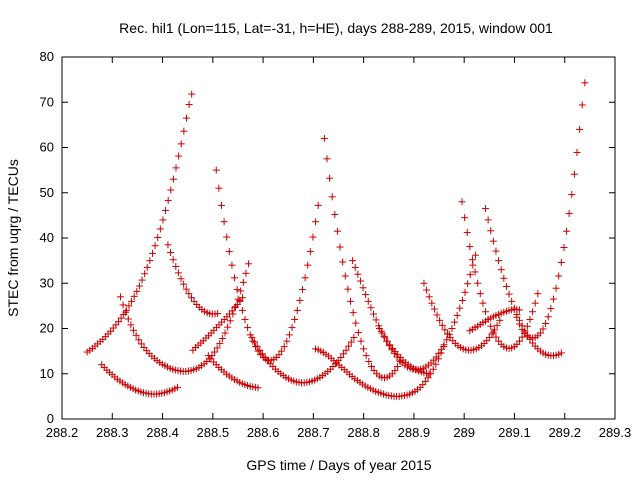 Image resolution: width=640 pixels, height=480 pixels. What do you see at coordinates (263, 432) in the screenshot?
I see `x-tick-label: 288.6` at bounding box center [263, 432].